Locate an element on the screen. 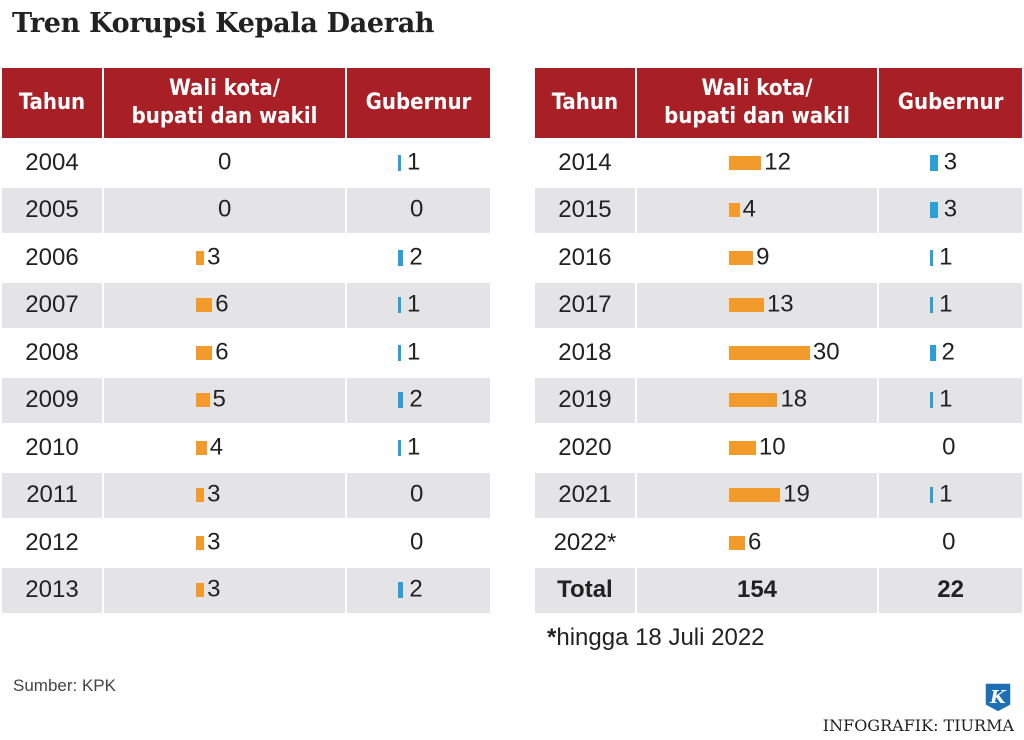  source-label: Sumber: KPK is located at coordinates (64, 685).